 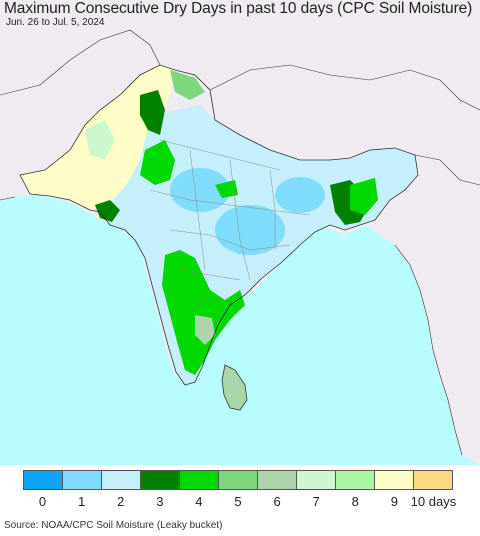 I want to click on nepal-region, so click(x=267, y=155).